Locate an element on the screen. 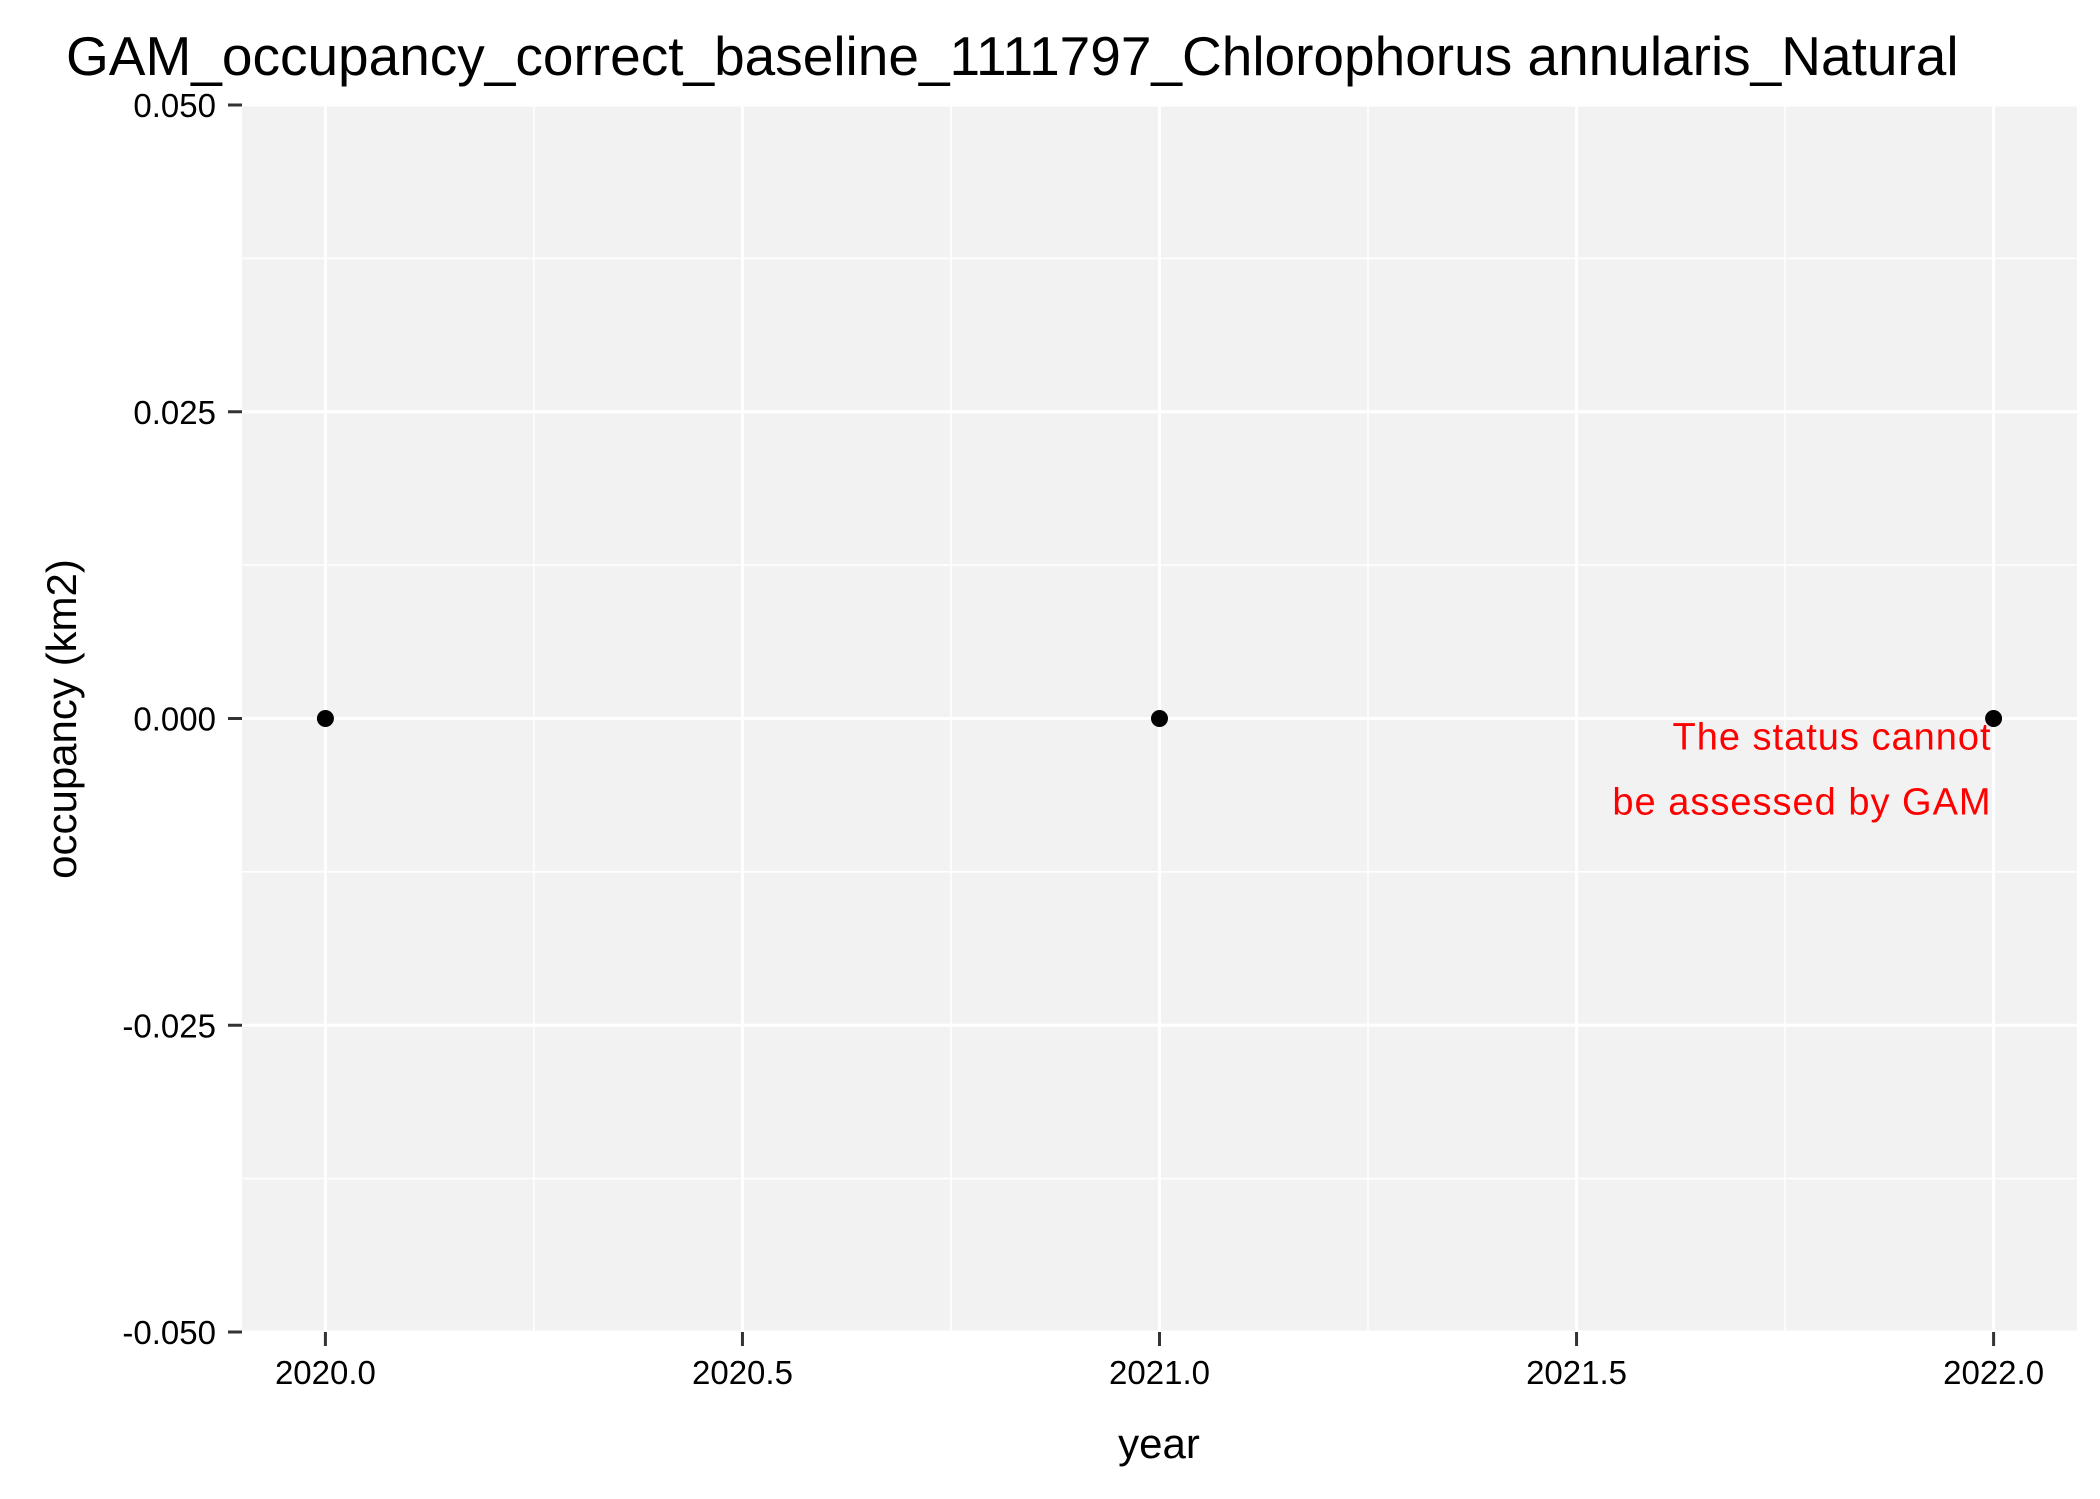 Image resolution: width=2100 pixels, height=1499 pixels. y-tick-label: -0.050 is located at coordinates (169, 1332).